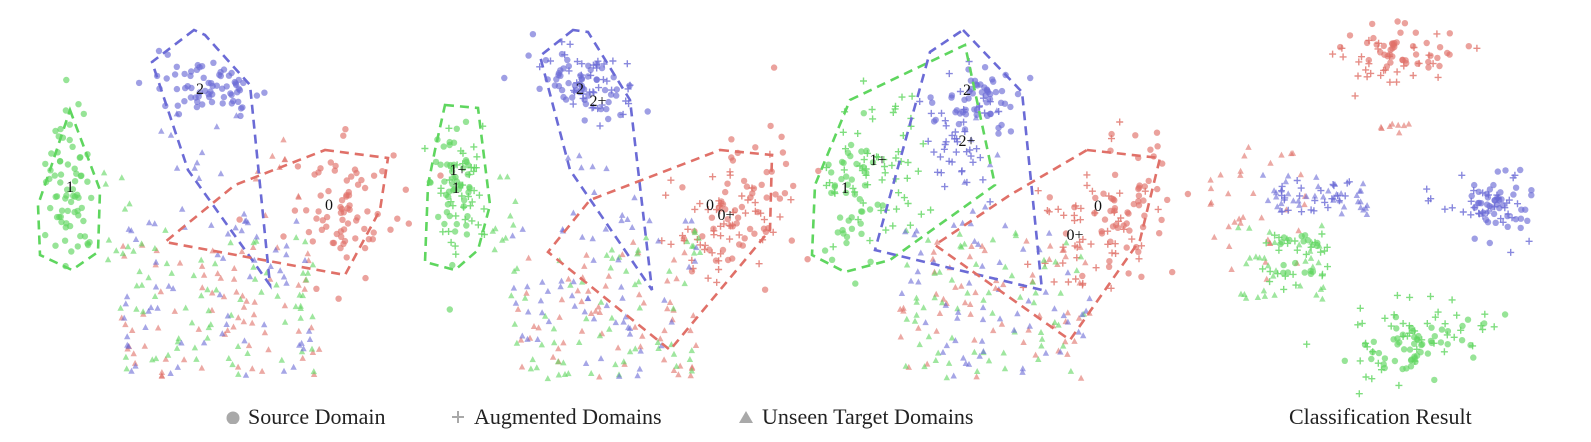 Image resolution: width=1591 pixels, height=442 pixels. Describe the element at coordinates (877, 160) in the screenshot. I see `hull-label: 1+` at that location.